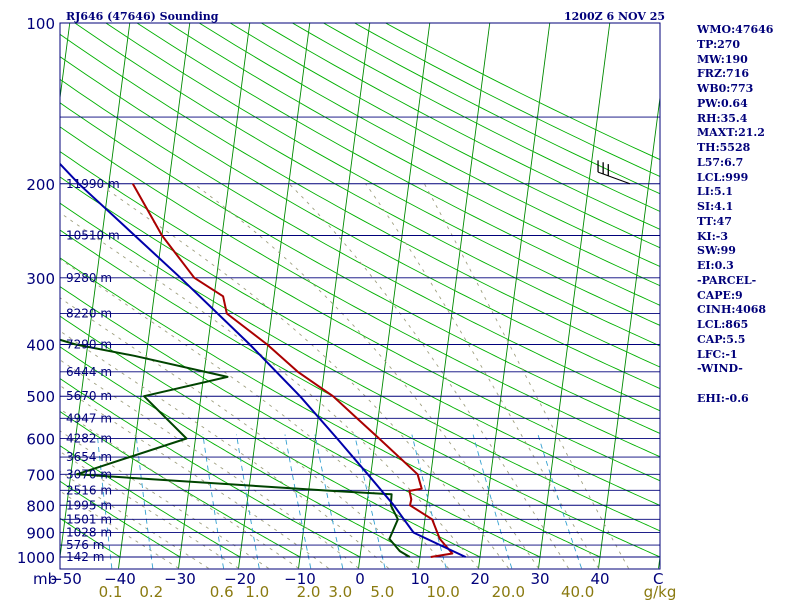 The width and height of the screenshot is (800, 600). Describe the element at coordinates (40, 534) in the screenshot. I see `pressure-tick-label: 900` at that location.